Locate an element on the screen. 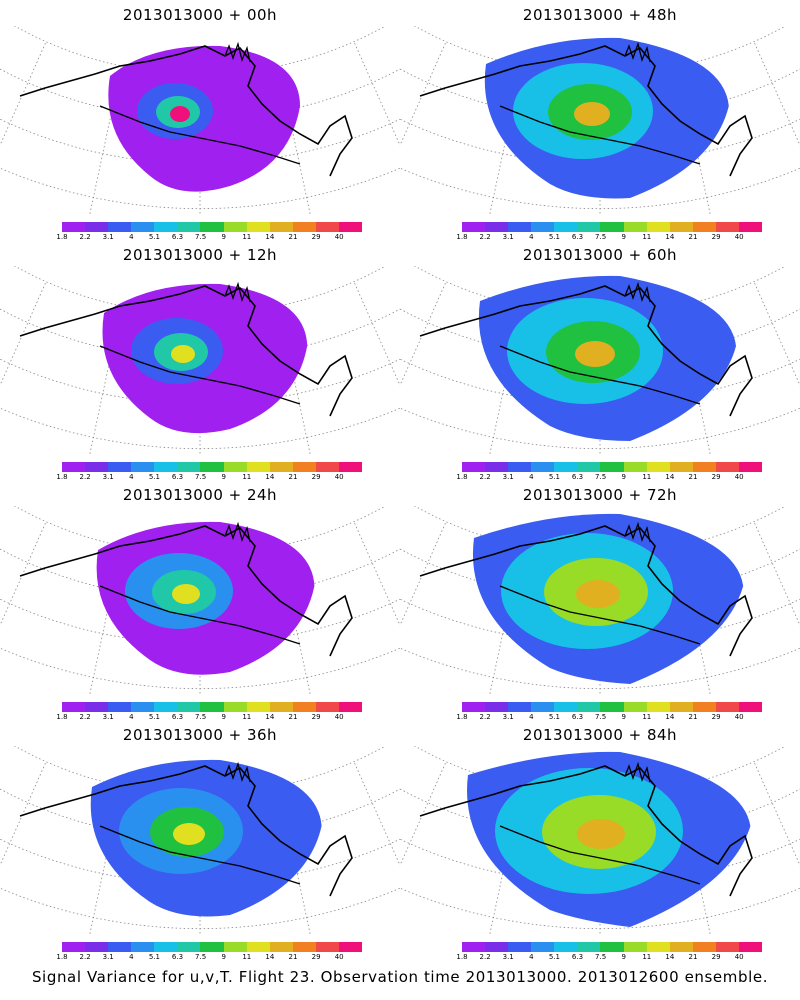 This screenshot has height=1000, width=800. panel-title: 2013013000 + 60h is located at coordinates (600, 255).